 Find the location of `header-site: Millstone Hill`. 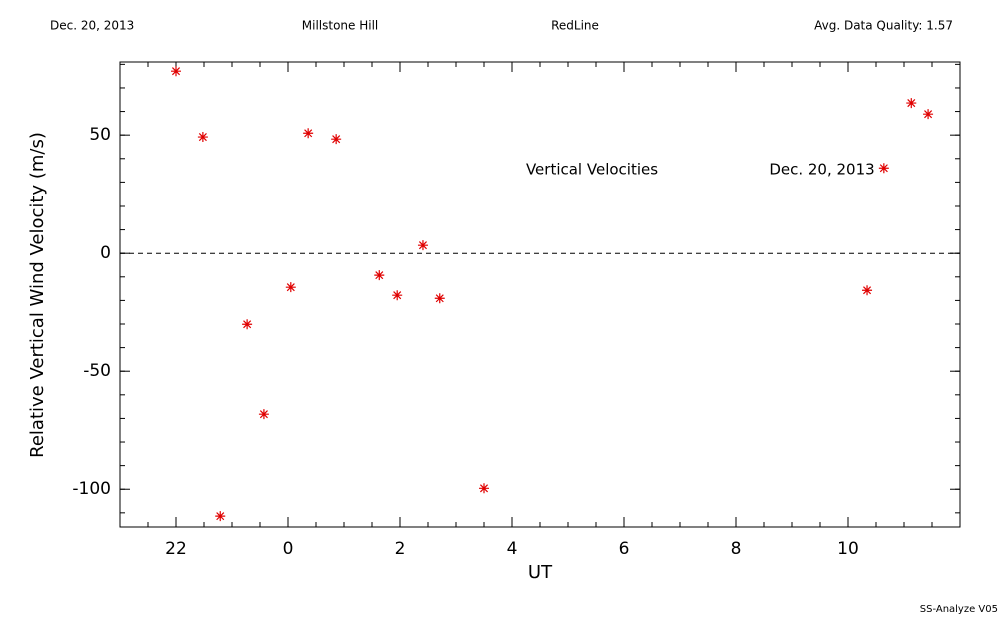

header-site: Millstone Hill is located at coordinates (340, 26).